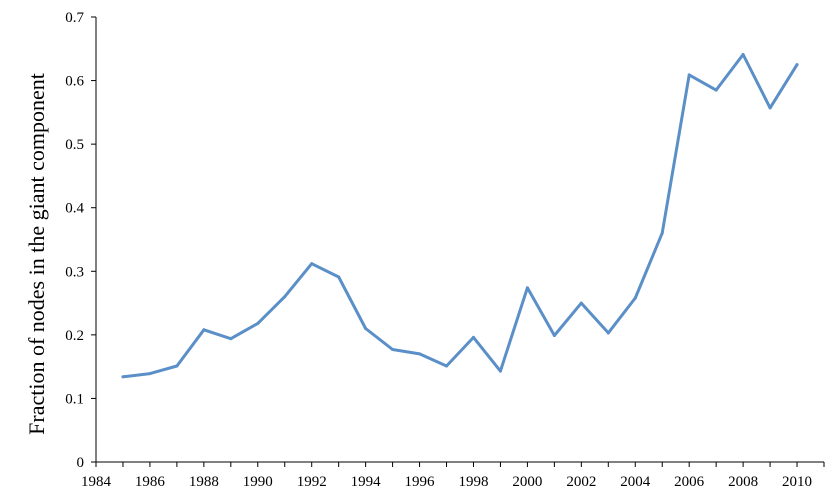 The height and width of the screenshot is (500, 831). I want to click on y-tick-label: 0.6, so click(74, 82).